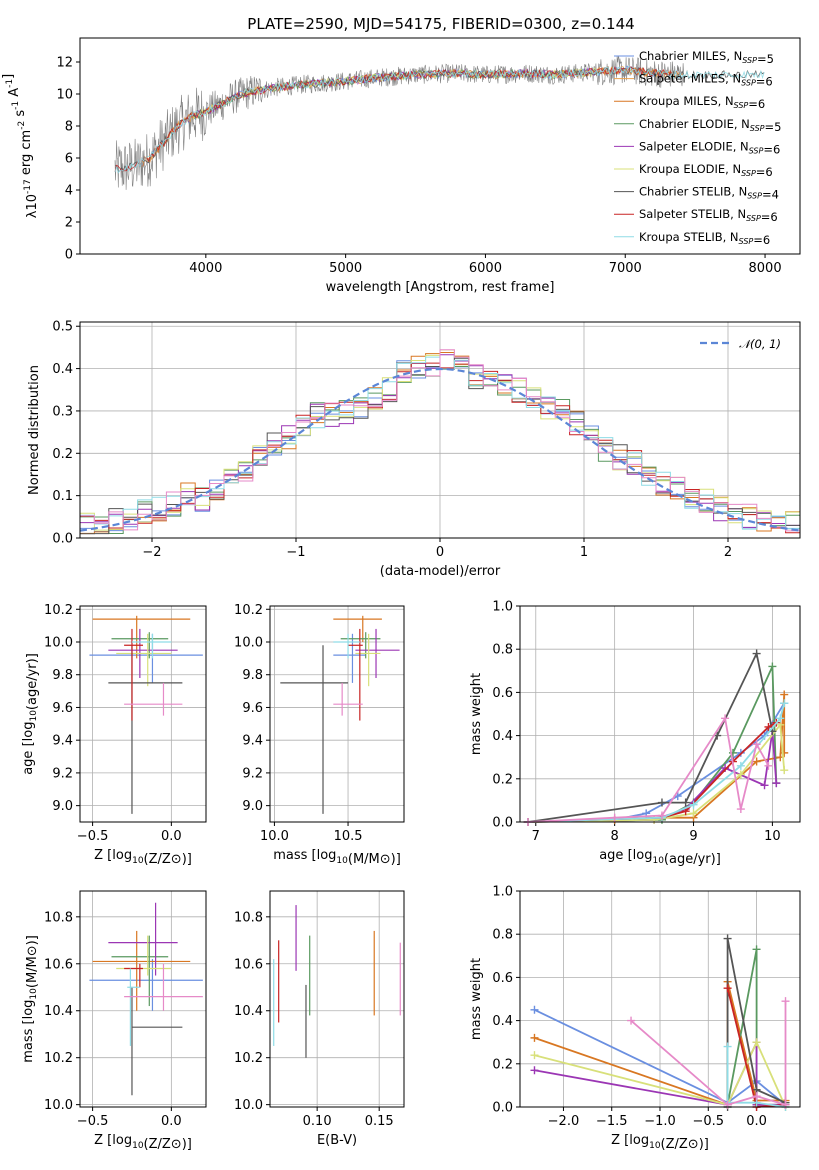 This screenshot has height=1170, width=819. What do you see at coordinates (69, 127) in the screenshot?
I see `y-tick-label: 8` at bounding box center [69, 127].